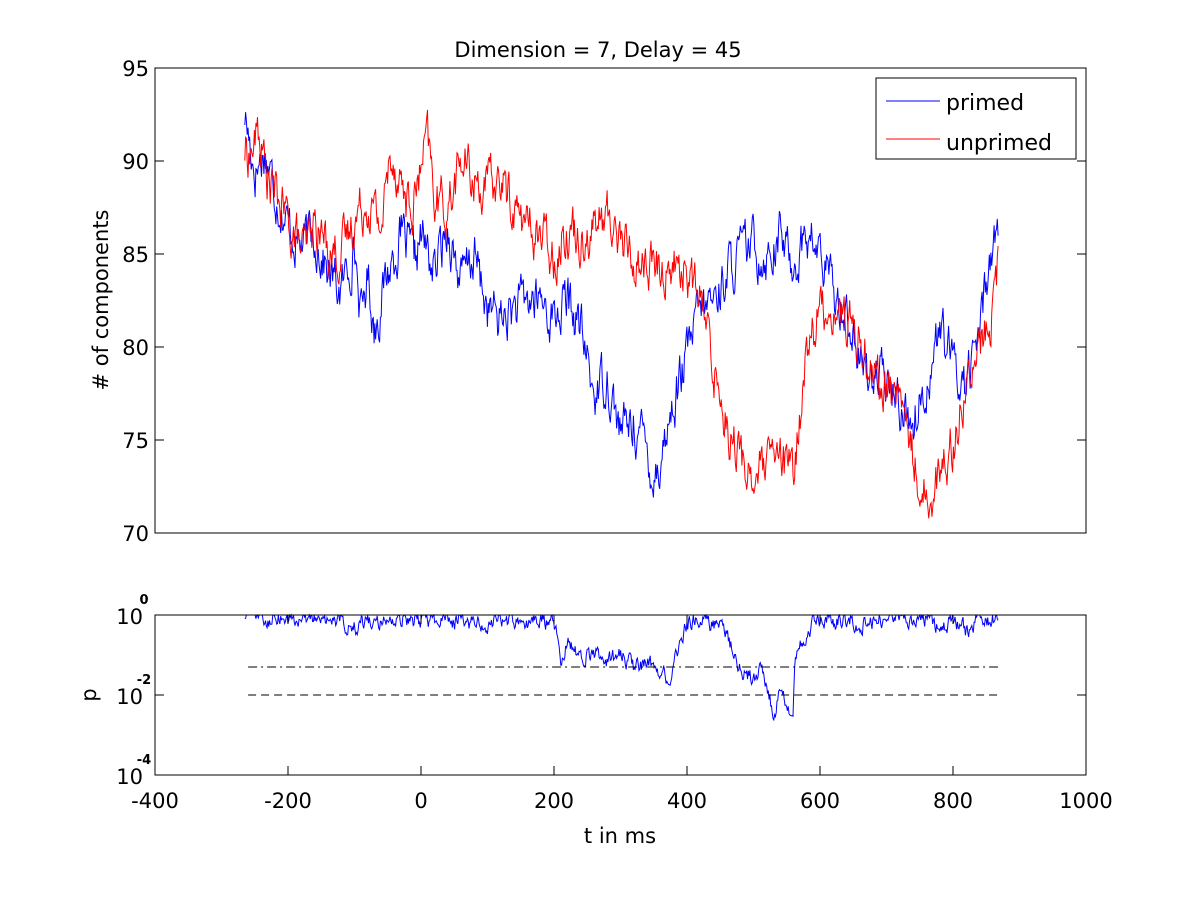 The width and height of the screenshot is (1200, 901). What do you see at coordinates (985, 103) in the screenshot?
I see `legend-label-primed: primed` at bounding box center [985, 103].